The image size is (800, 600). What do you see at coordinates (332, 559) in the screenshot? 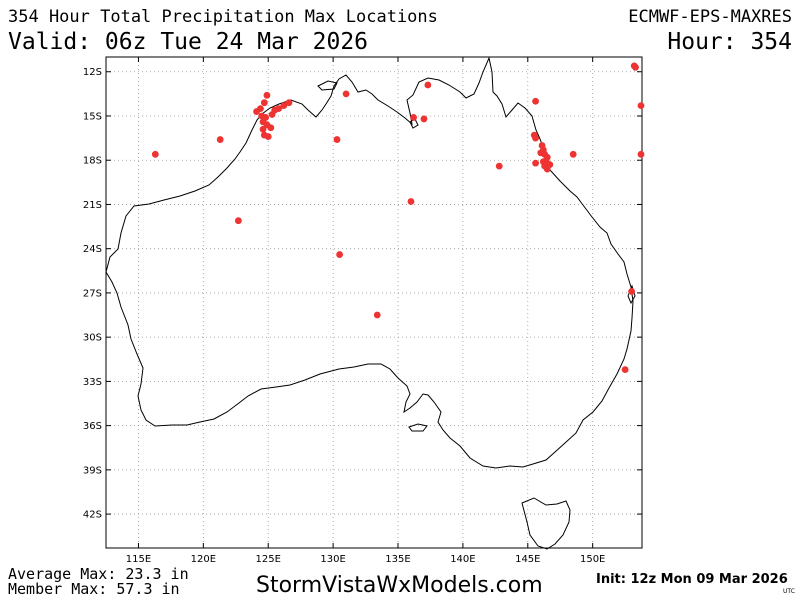
I see `lon-tick-label: 130E` at bounding box center [332, 559].